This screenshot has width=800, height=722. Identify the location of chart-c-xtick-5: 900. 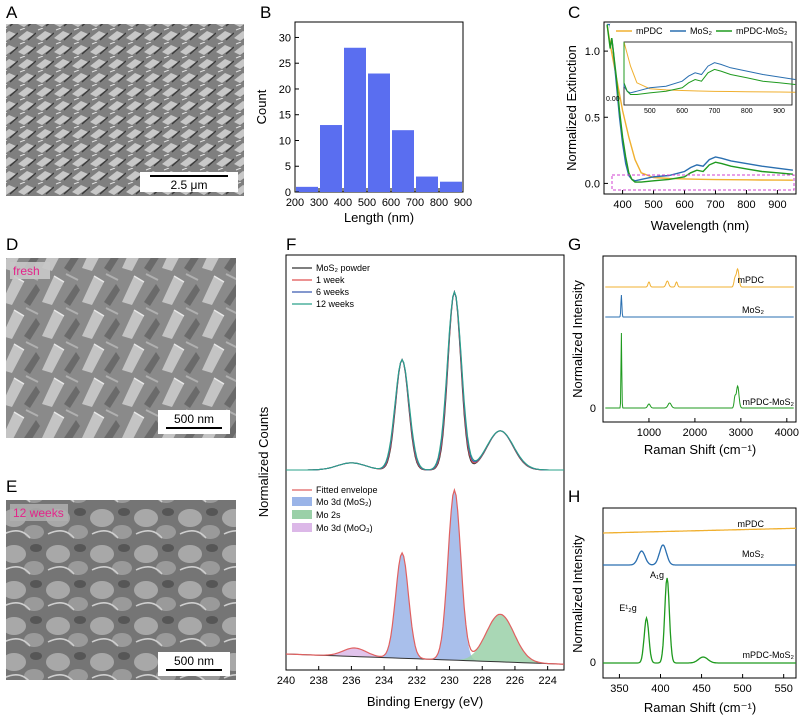
(777, 205).